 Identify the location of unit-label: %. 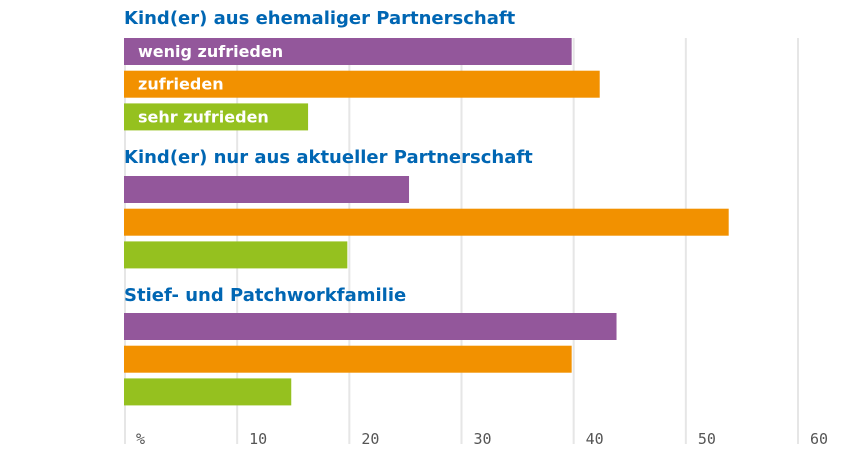
(140, 439).